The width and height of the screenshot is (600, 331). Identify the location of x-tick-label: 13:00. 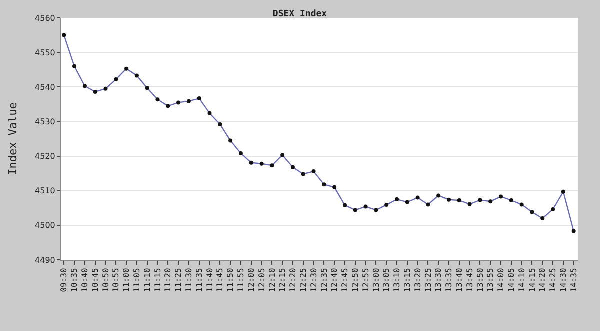
(376, 280).